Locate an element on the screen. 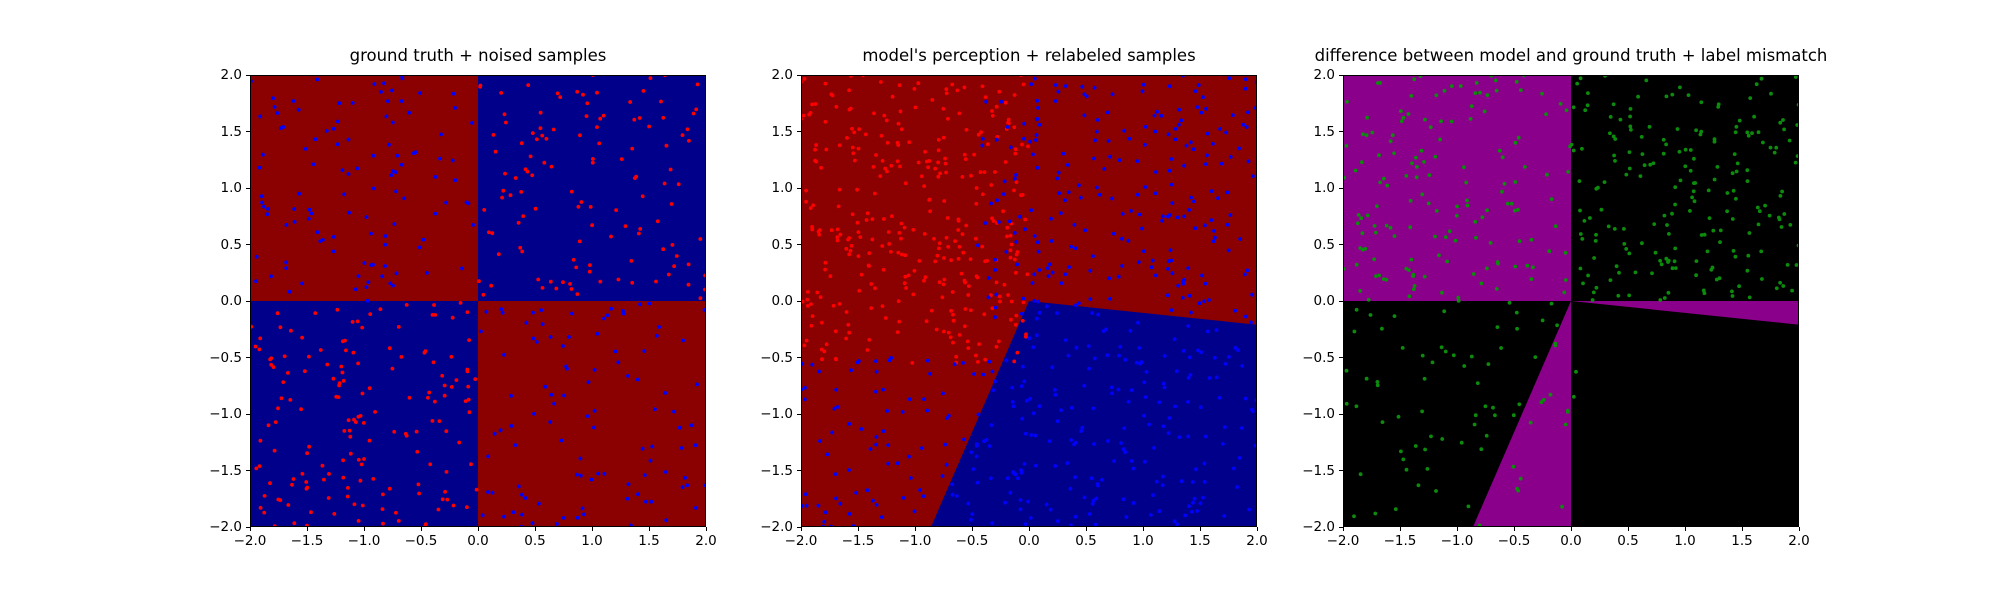 The height and width of the screenshot is (600, 2000). plot-title-ground-truth: ground truth + noised samples is located at coordinates (478, 55).